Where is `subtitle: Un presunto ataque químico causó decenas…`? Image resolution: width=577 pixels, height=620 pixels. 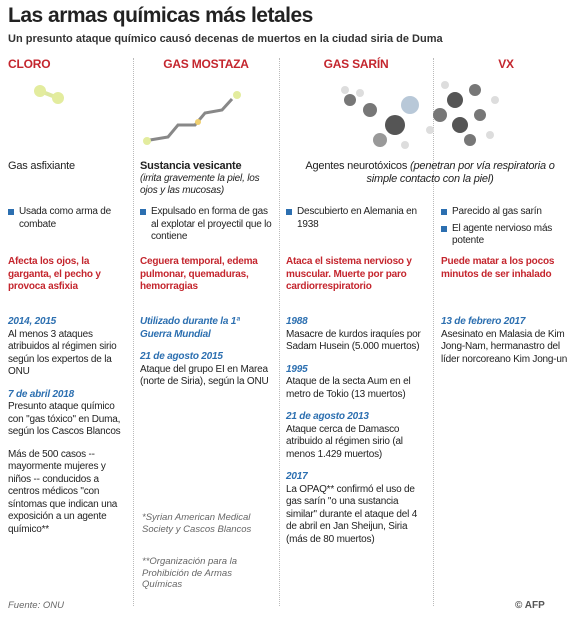 subtitle: Un presunto ataque químico causó decenas… is located at coordinates (225, 39).